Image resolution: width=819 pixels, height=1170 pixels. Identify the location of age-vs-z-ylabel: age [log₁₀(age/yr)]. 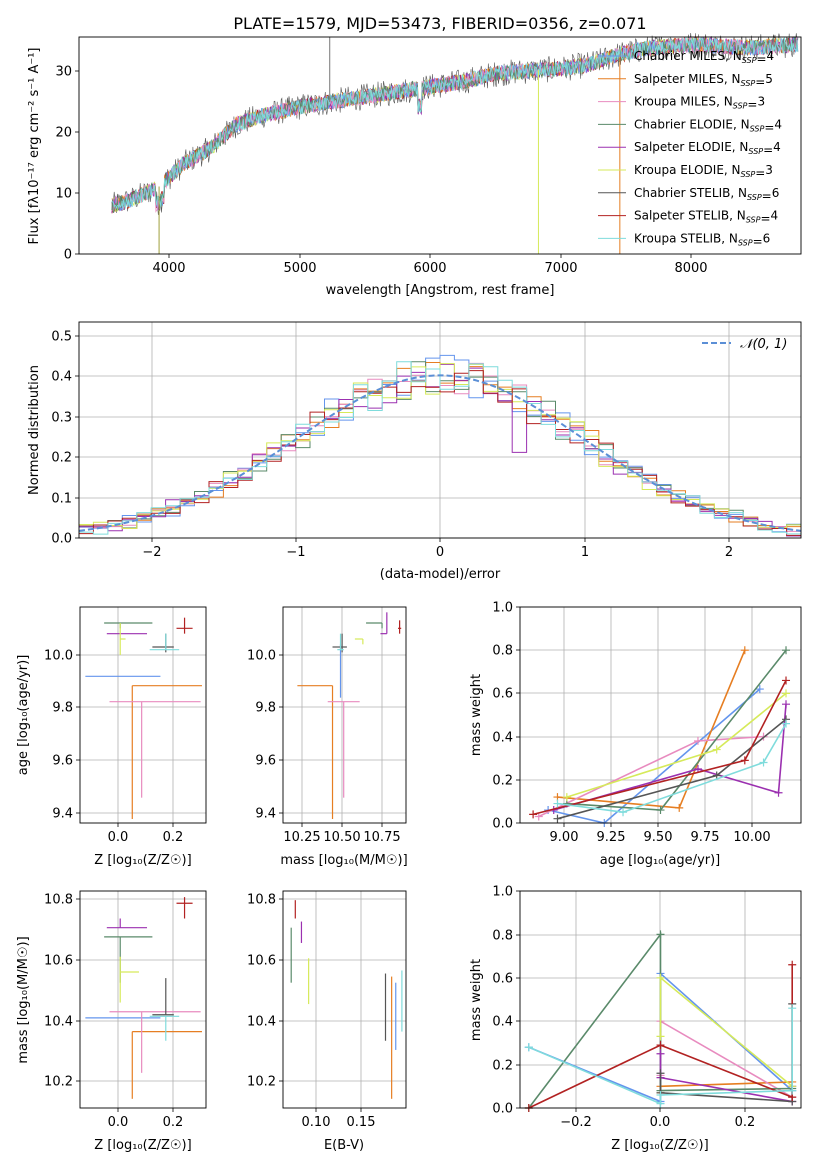
(23, 715).